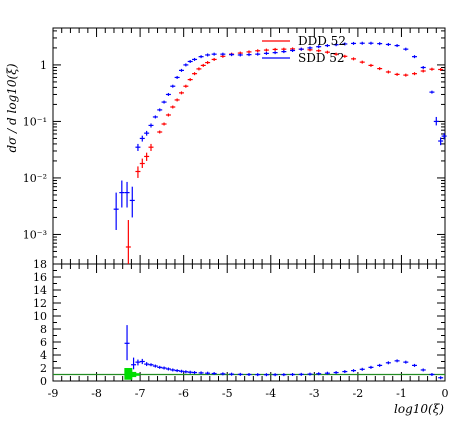  Describe the element at coordinates (322, 41) in the screenshot. I see `legend-label-ddd: DDD 52` at that location.